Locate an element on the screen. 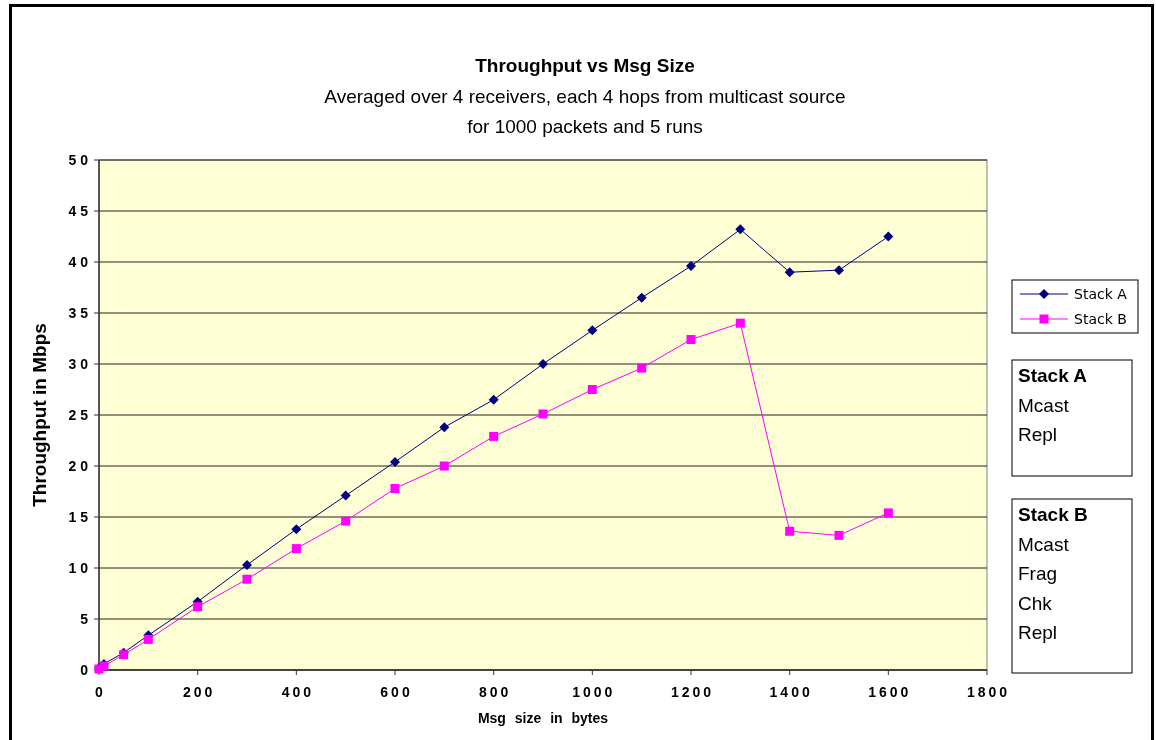 This screenshot has width=1156, height=740. y-tick-label: 25 is located at coordinates (80, 415).